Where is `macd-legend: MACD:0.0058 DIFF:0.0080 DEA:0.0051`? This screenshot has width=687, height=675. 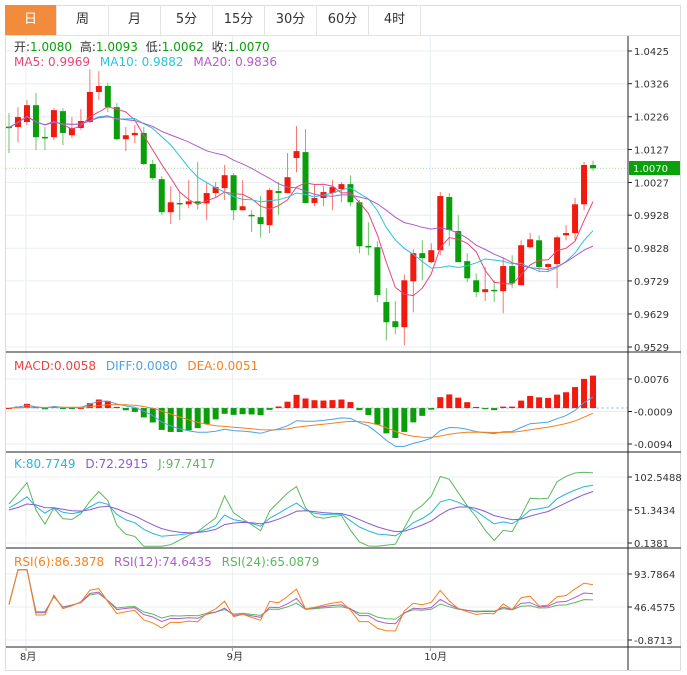
macd-legend: MACD:0.0058 DIFF:0.0080 DEA:0.0051 is located at coordinates (136, 366).